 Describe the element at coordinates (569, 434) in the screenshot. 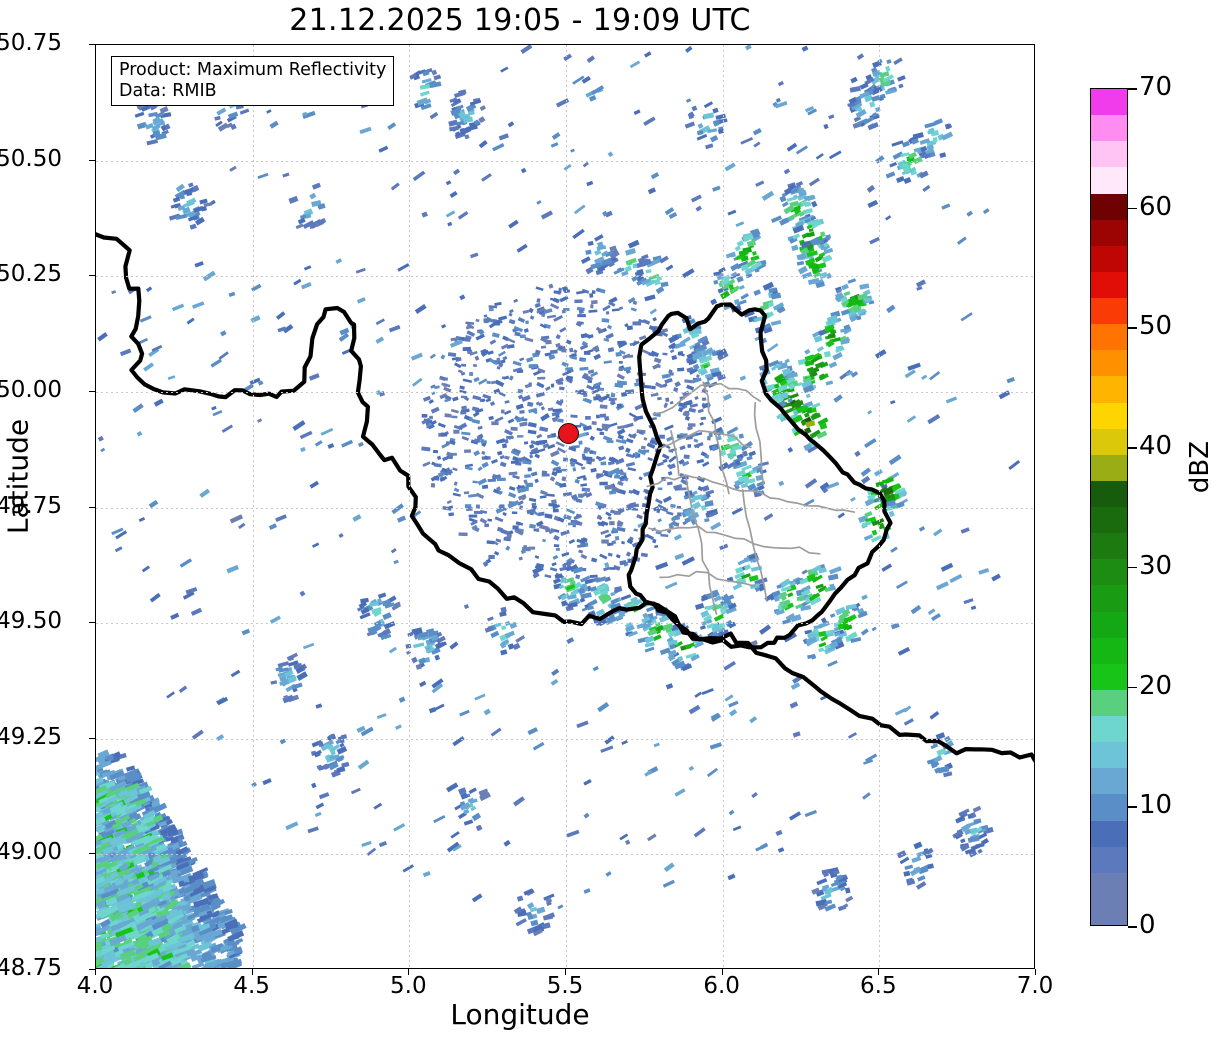

I see `radar-site-marker` at that location.